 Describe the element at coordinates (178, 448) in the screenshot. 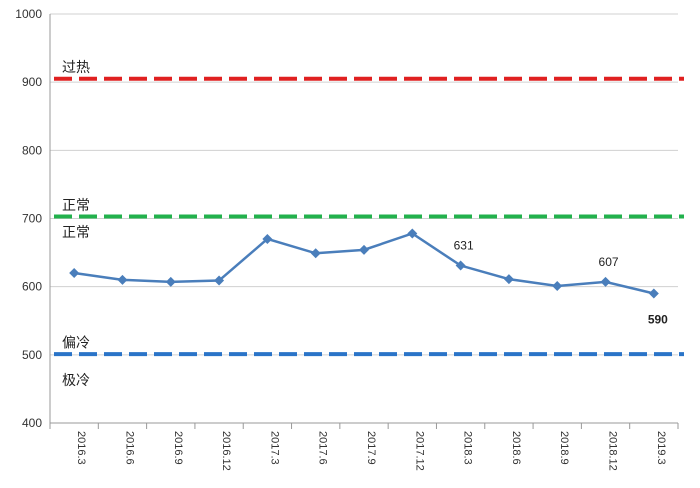

I see `x-tick-label-2016.9: 2016.9` at that location.